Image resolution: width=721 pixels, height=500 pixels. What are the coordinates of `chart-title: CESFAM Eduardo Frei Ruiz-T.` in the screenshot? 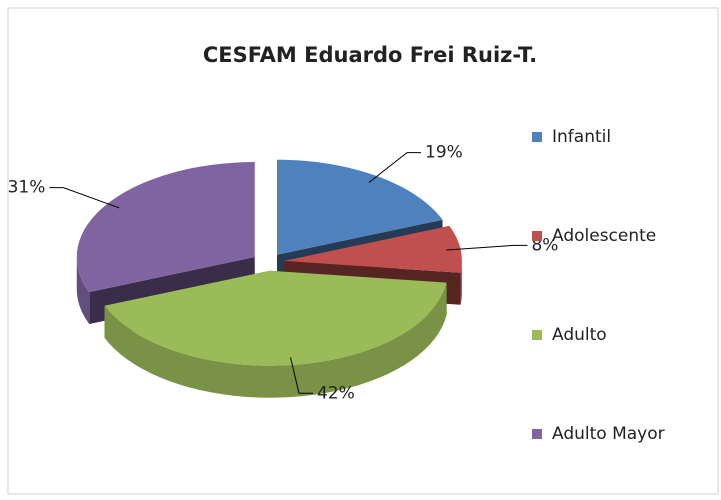 It's located at (370, 55).